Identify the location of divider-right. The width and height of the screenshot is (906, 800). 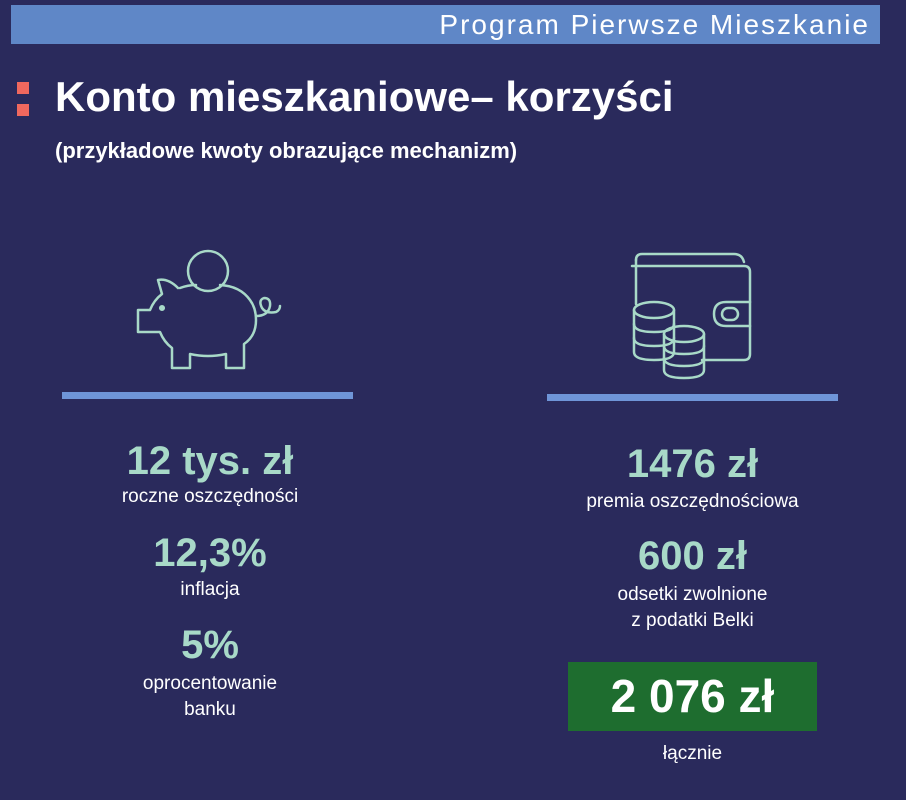
(692, 397).